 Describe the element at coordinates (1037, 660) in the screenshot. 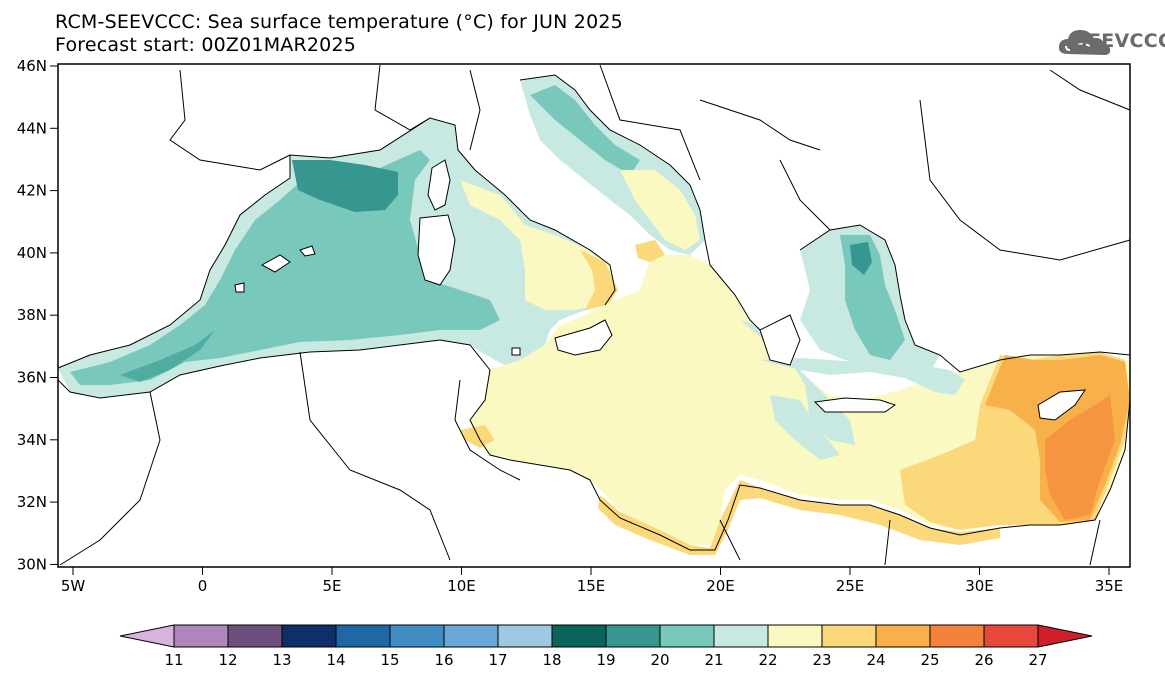

I see `colorbar-label: 27` at that location.